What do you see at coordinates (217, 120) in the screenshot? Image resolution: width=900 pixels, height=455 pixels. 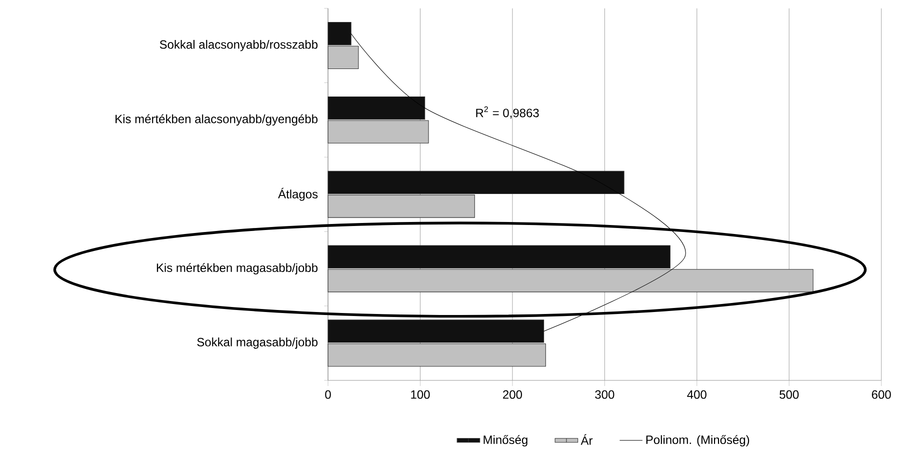 I see `y-tick-label: Kis mértékben alacsonyabb/gyengébb` at bounding box center [217, 120].